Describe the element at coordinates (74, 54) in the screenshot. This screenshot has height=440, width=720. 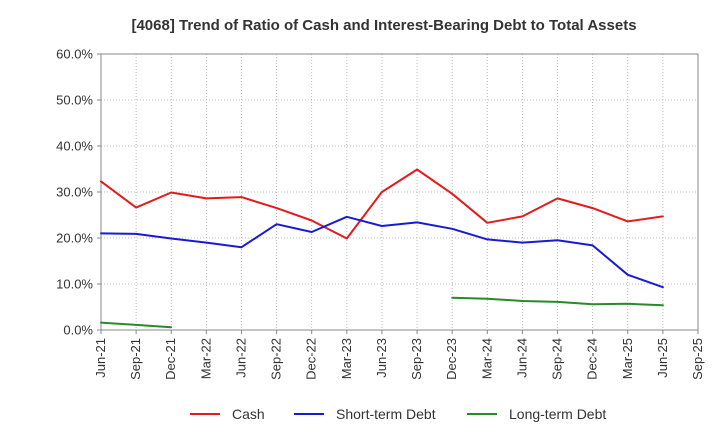
I see `y-tick-label: 60.0%` at that location.